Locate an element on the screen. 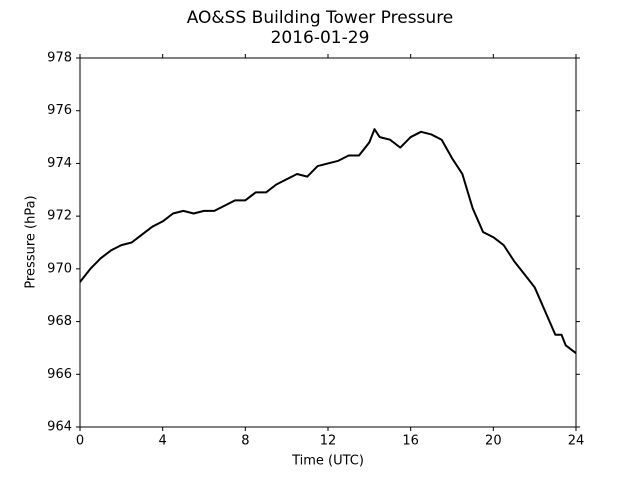  y-tick-label: 970 is located at coordinates (59, 268).